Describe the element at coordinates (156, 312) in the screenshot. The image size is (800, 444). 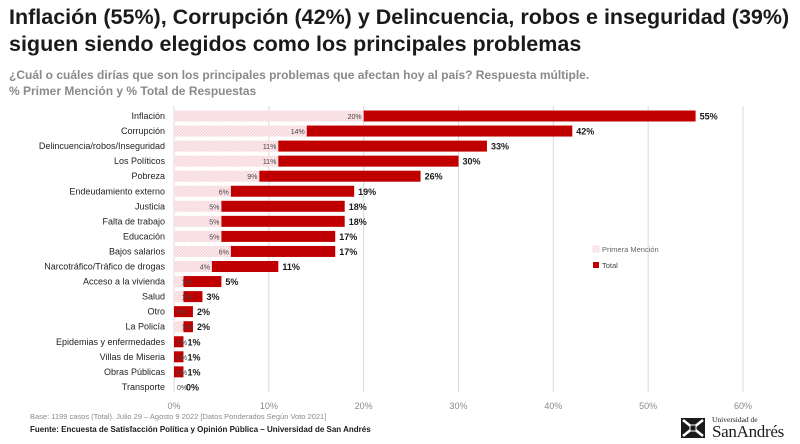
I see `category-label: Otro` at that location.